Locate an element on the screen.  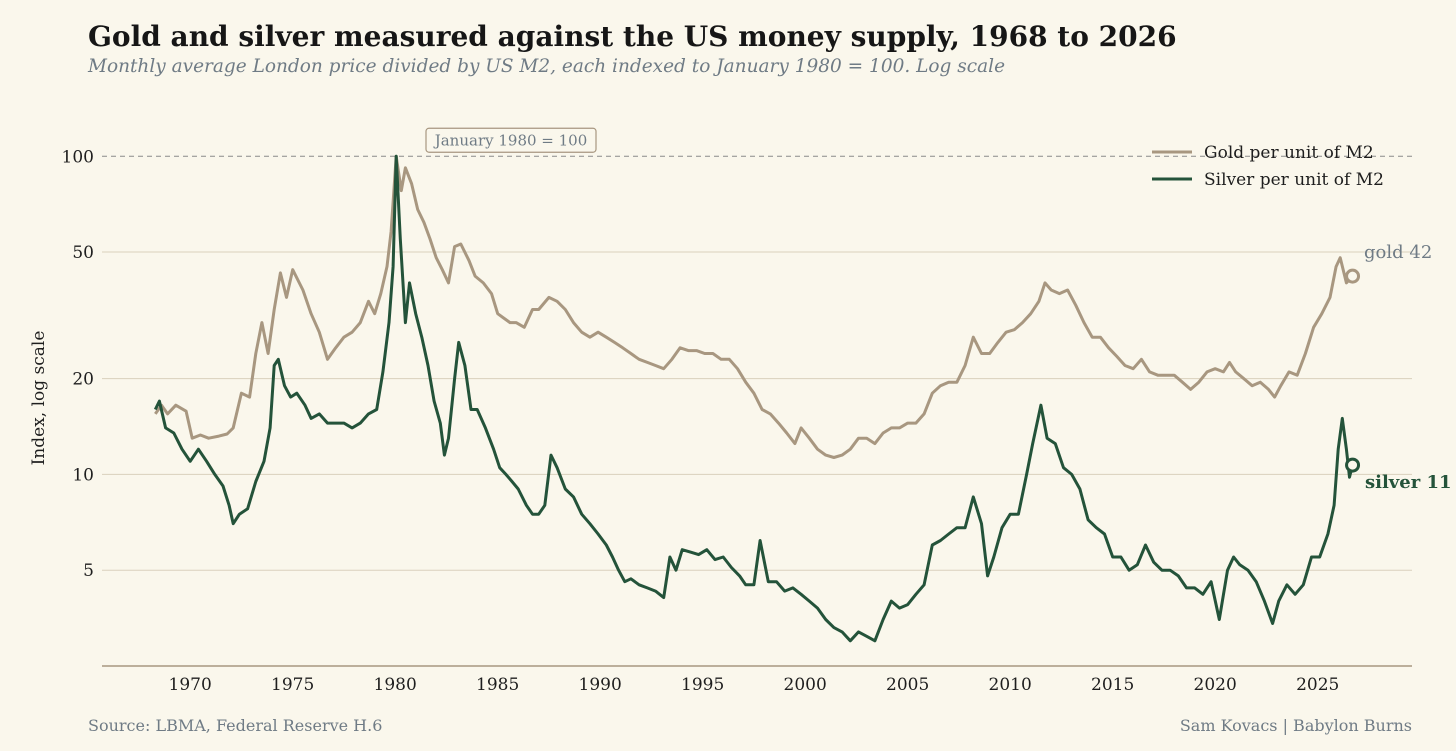
end-marker-gold is located at coordinates (1353, 276).